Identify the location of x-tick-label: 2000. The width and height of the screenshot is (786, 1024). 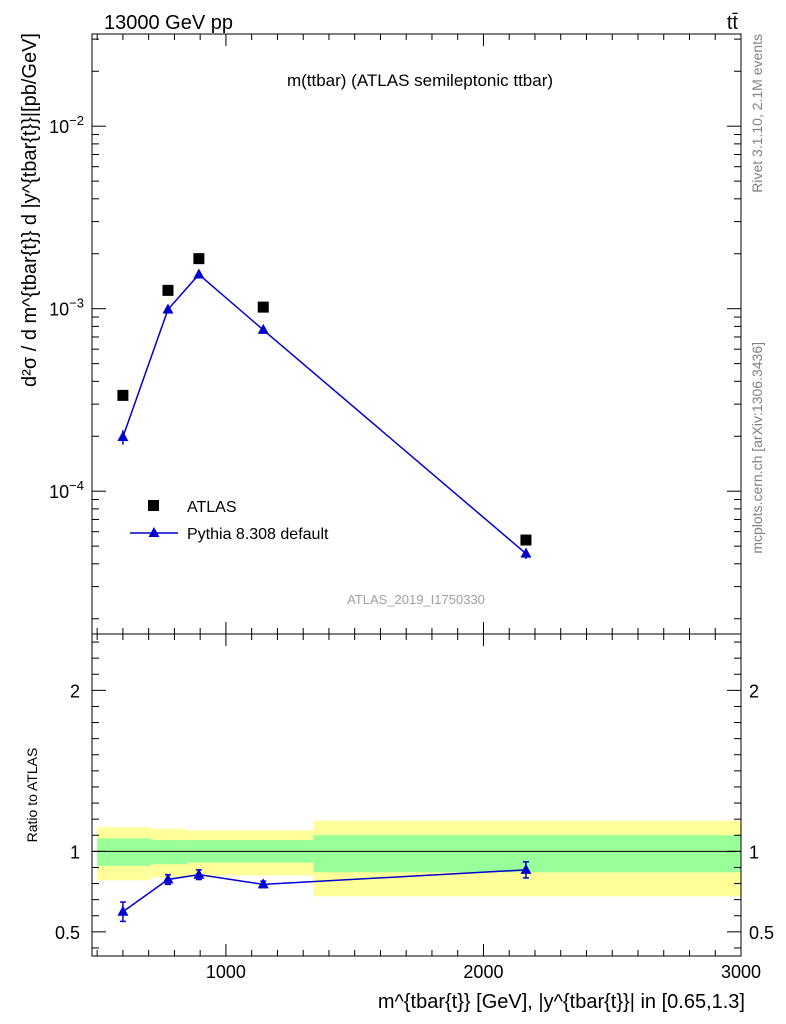
(483, 972).